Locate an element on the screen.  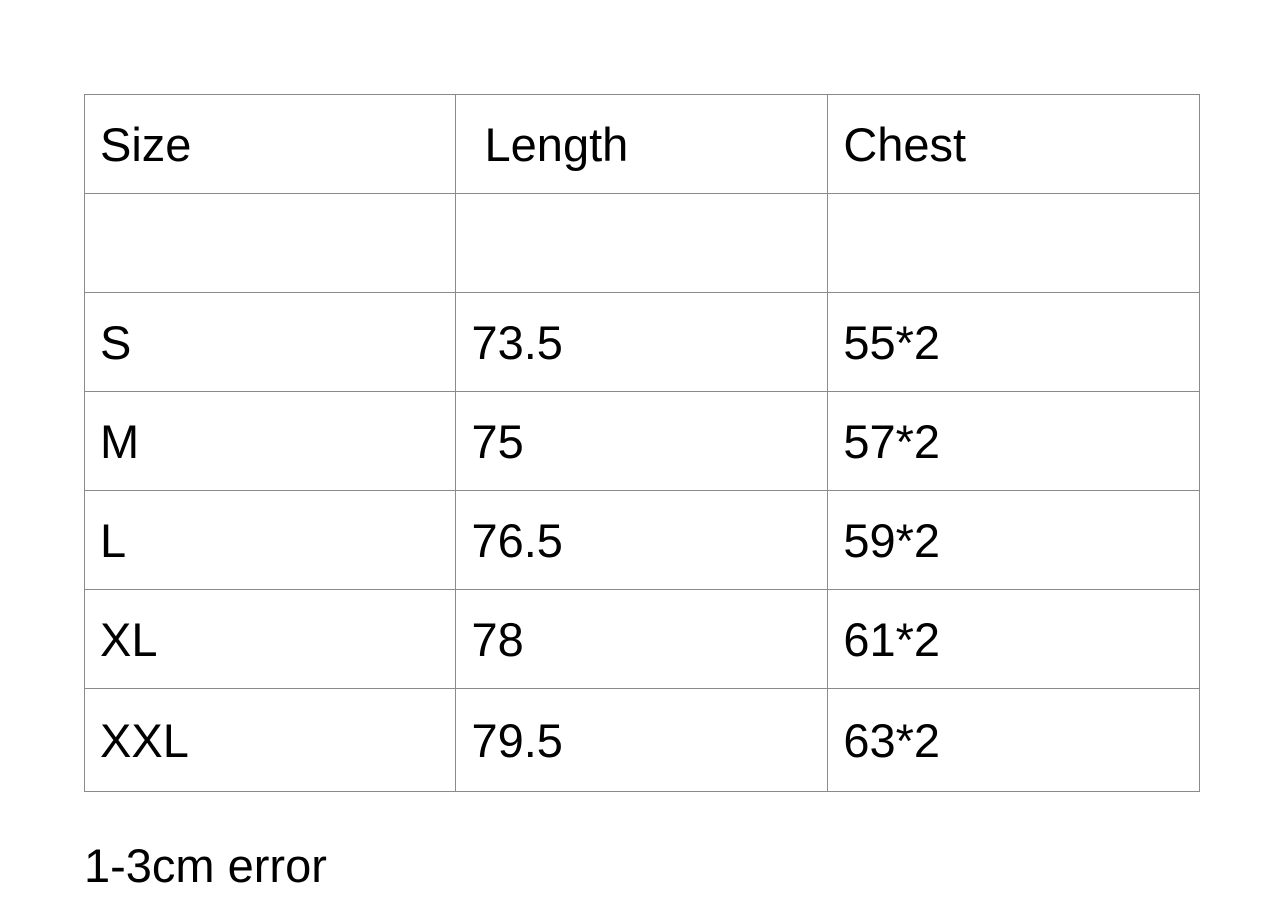
length-cell: 75 is located at coordinates (642, 441).